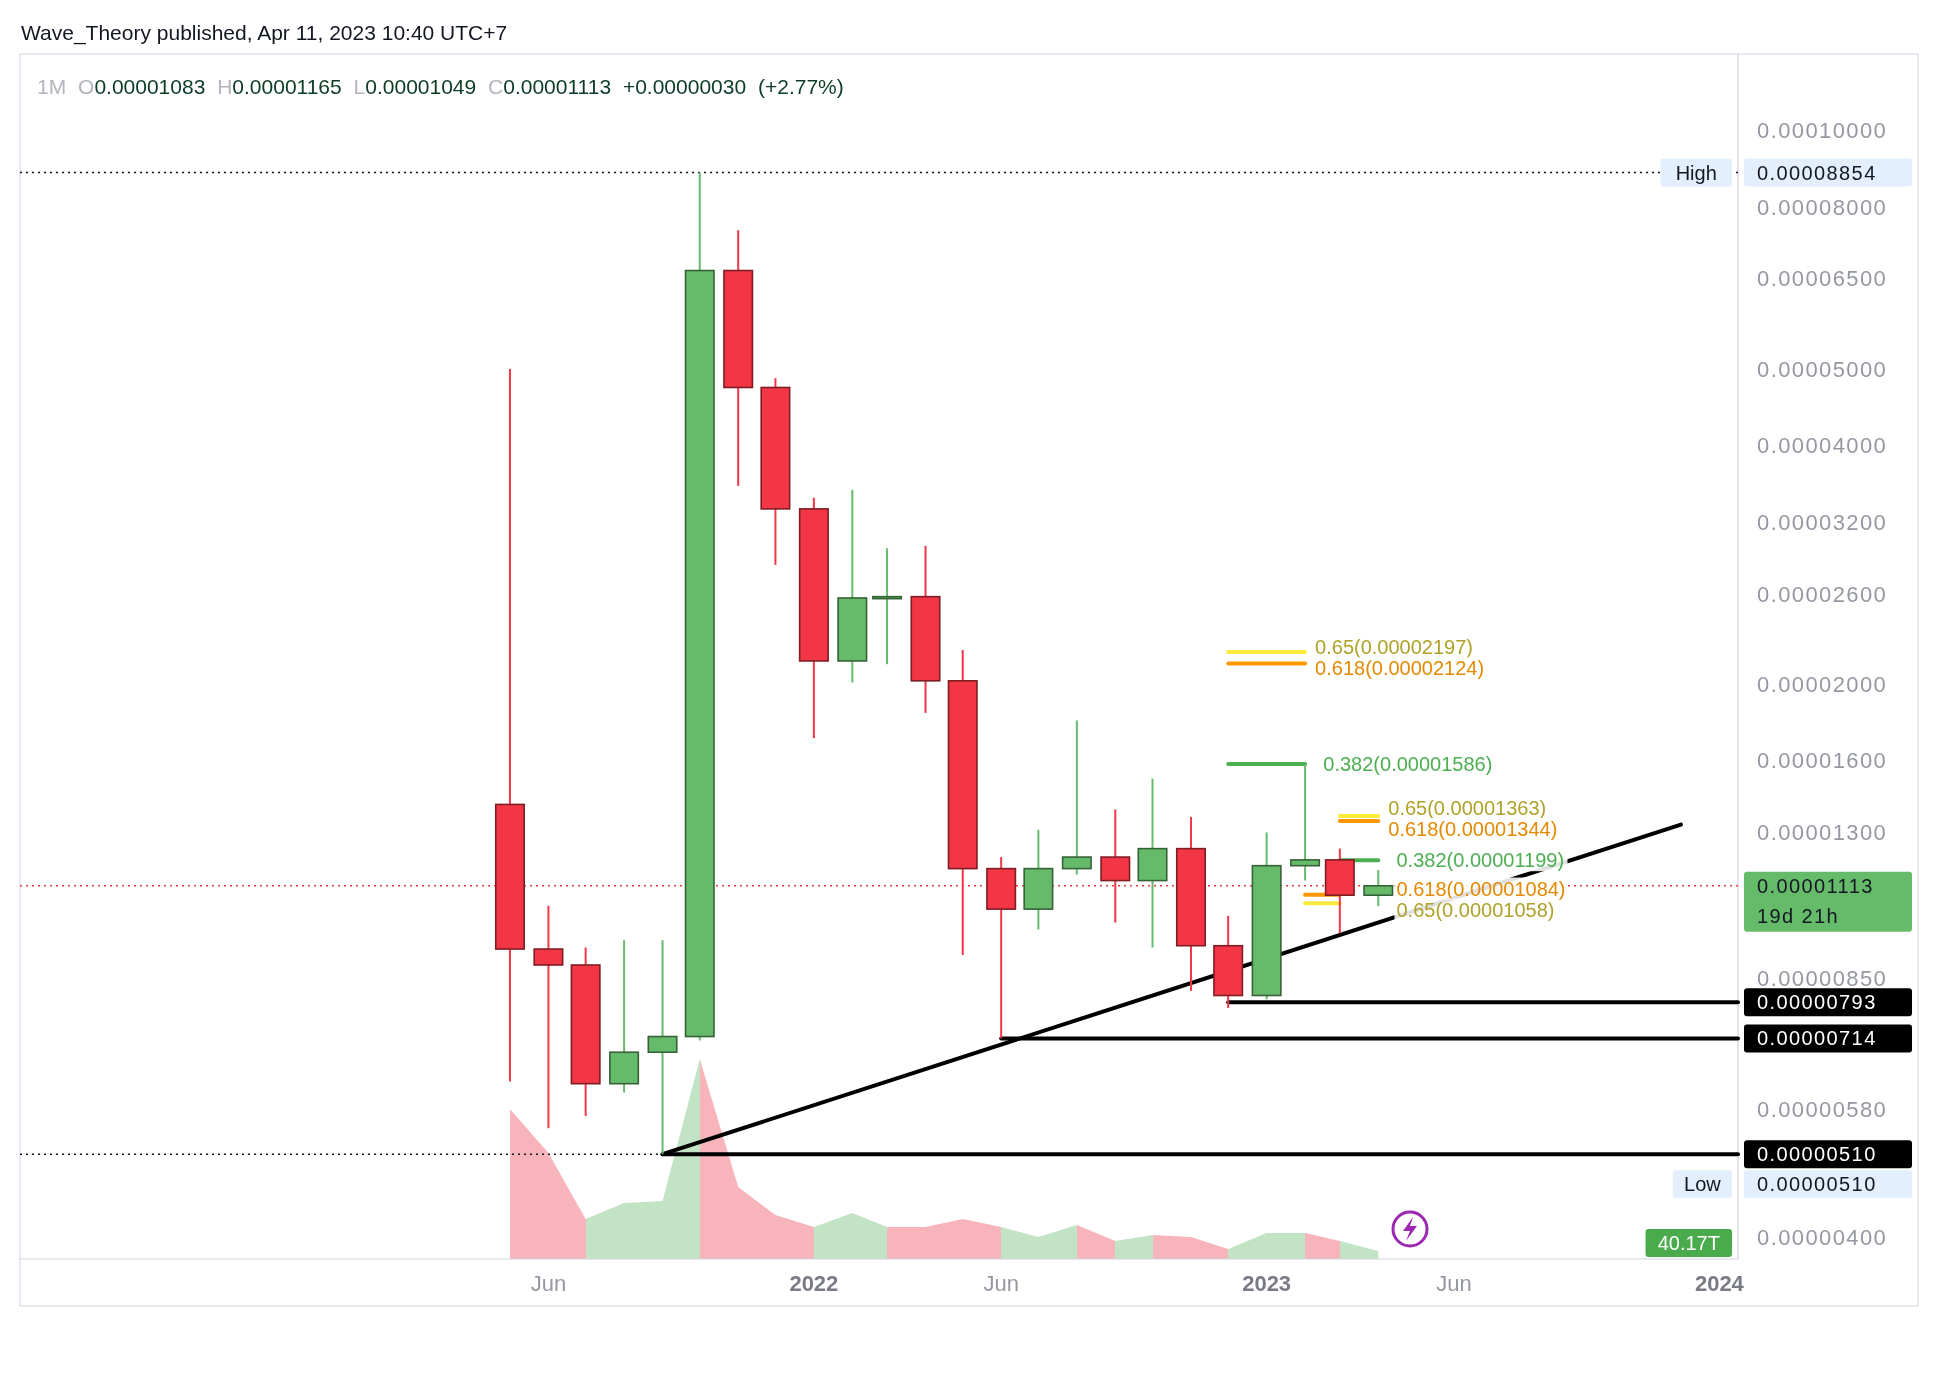 This screenshot has height=1378, width=1940. Describe the element at coordinates (1703, 1184) in the screenshot. I see `ref-line-label: Low` at that location.